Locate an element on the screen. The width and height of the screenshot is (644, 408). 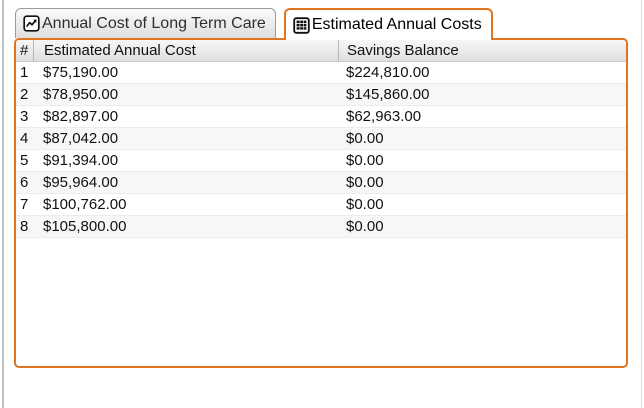
row-number-cell: 2 is located at coordinates (24, 94).